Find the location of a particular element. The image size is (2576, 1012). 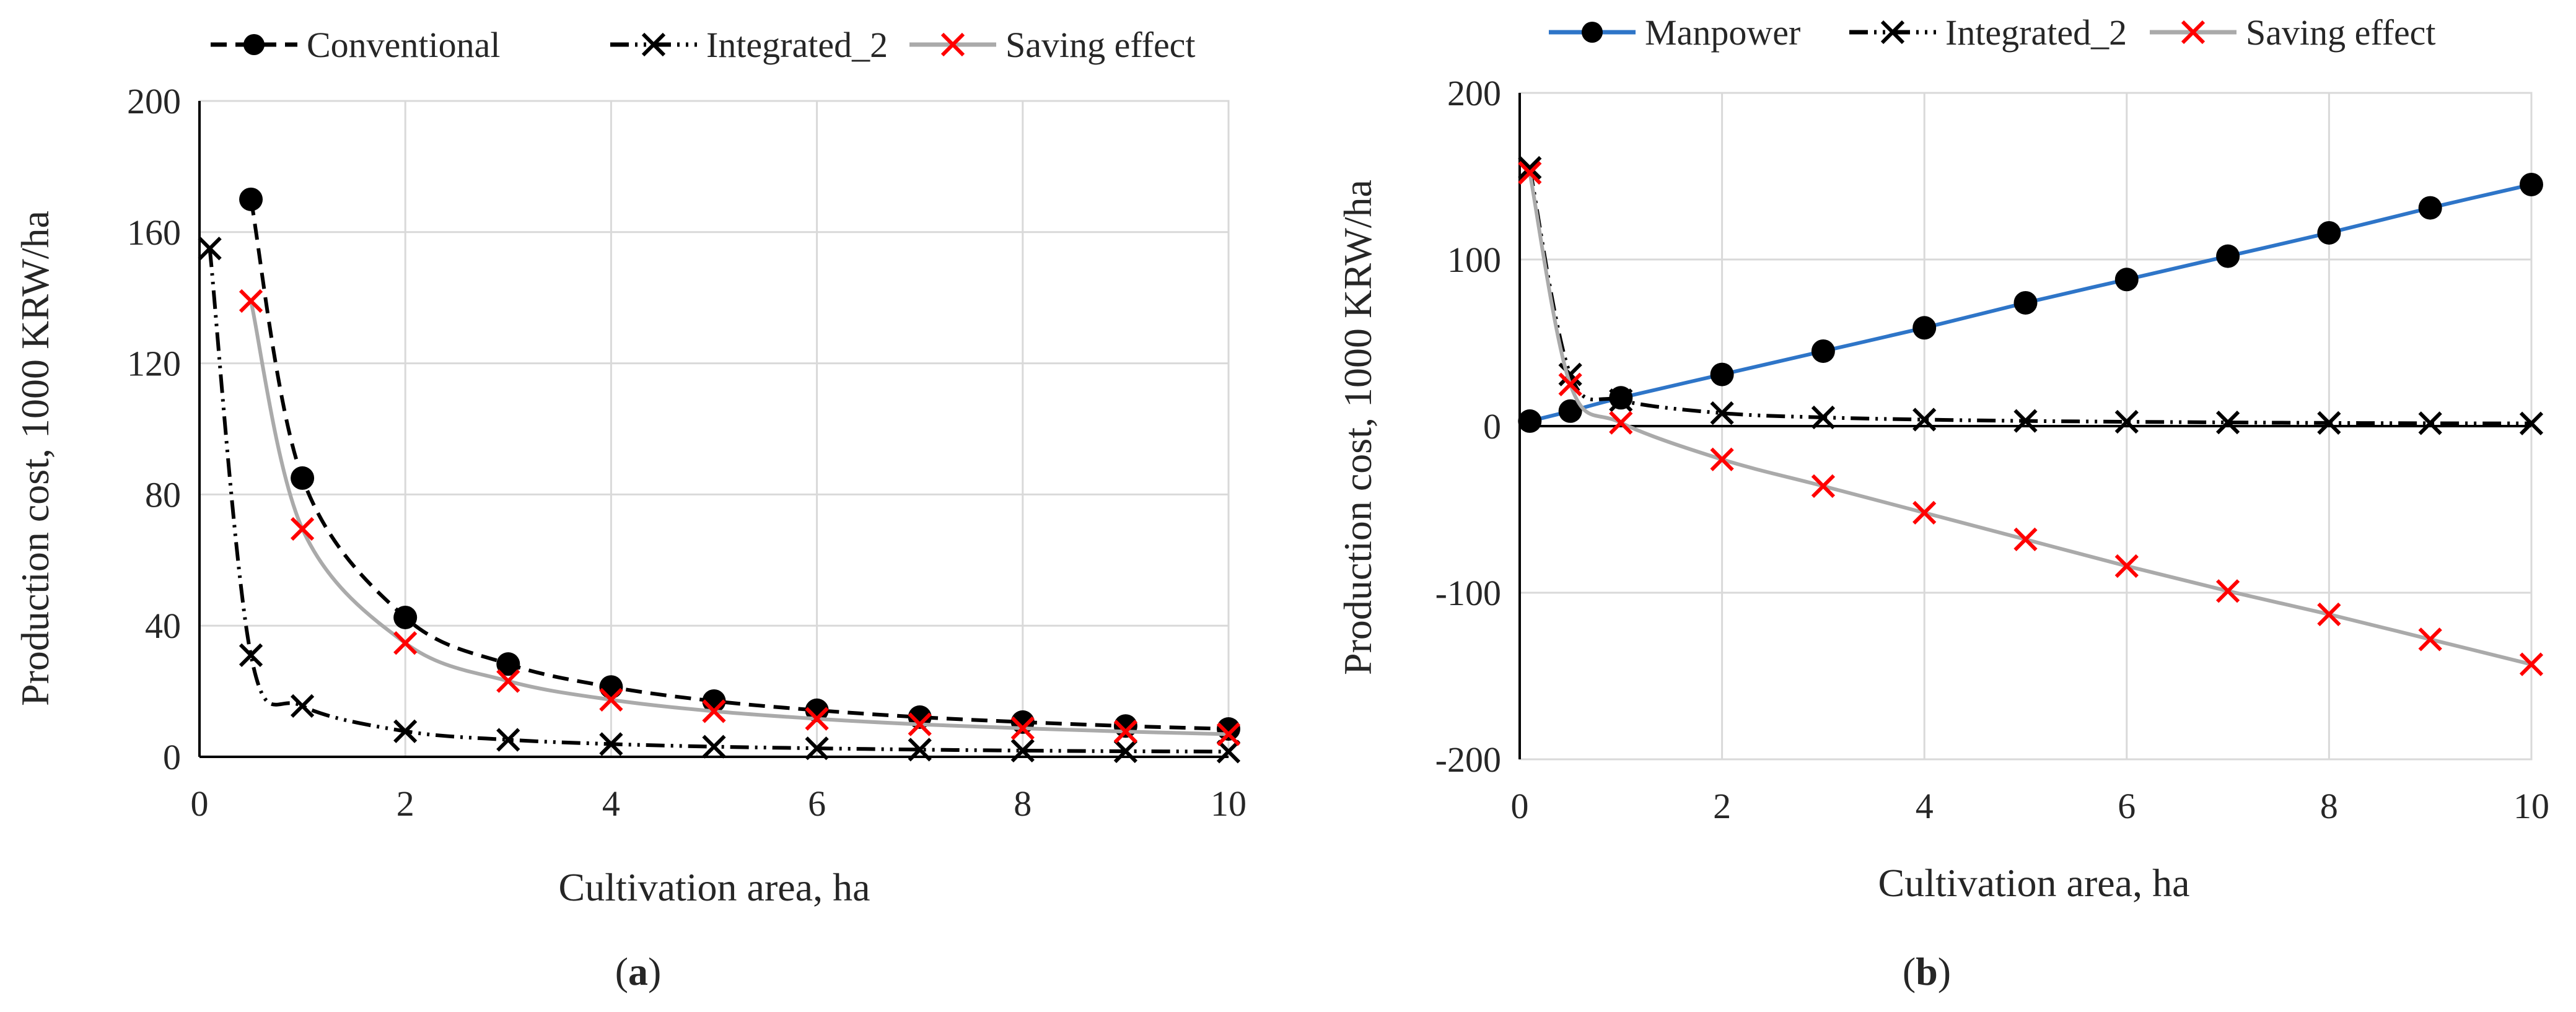

y-tick-label: 100 is located at coordinates (1474, 260).